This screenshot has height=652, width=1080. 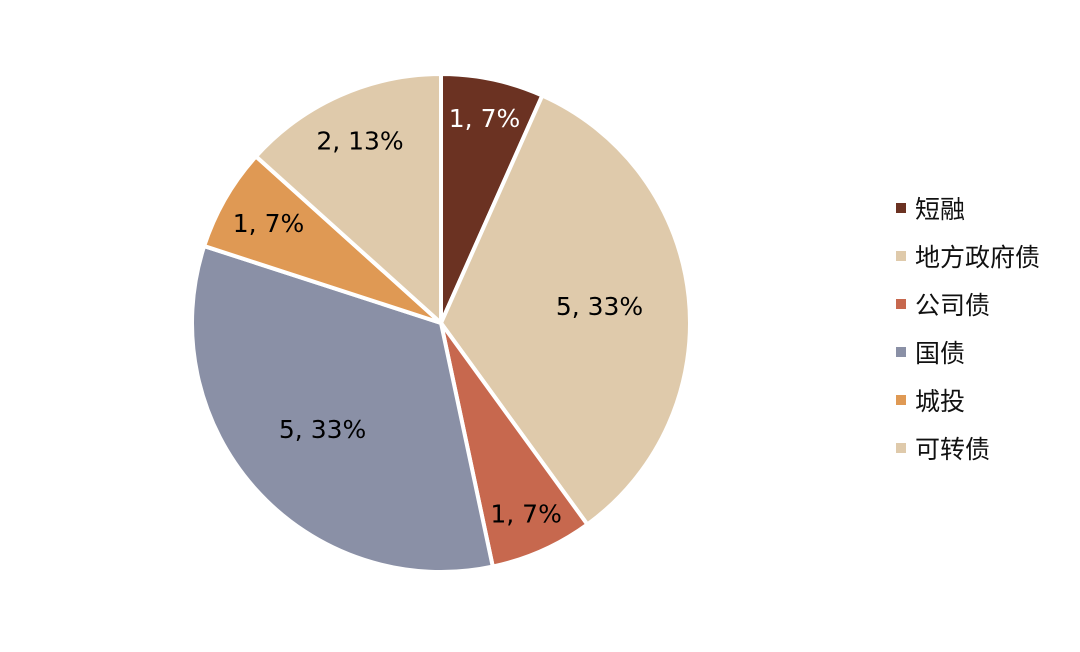 What do you see at coordinates (953, 449) in the screenshot?
I see `legend-label: 可转债` at bounding box center [953, 449].